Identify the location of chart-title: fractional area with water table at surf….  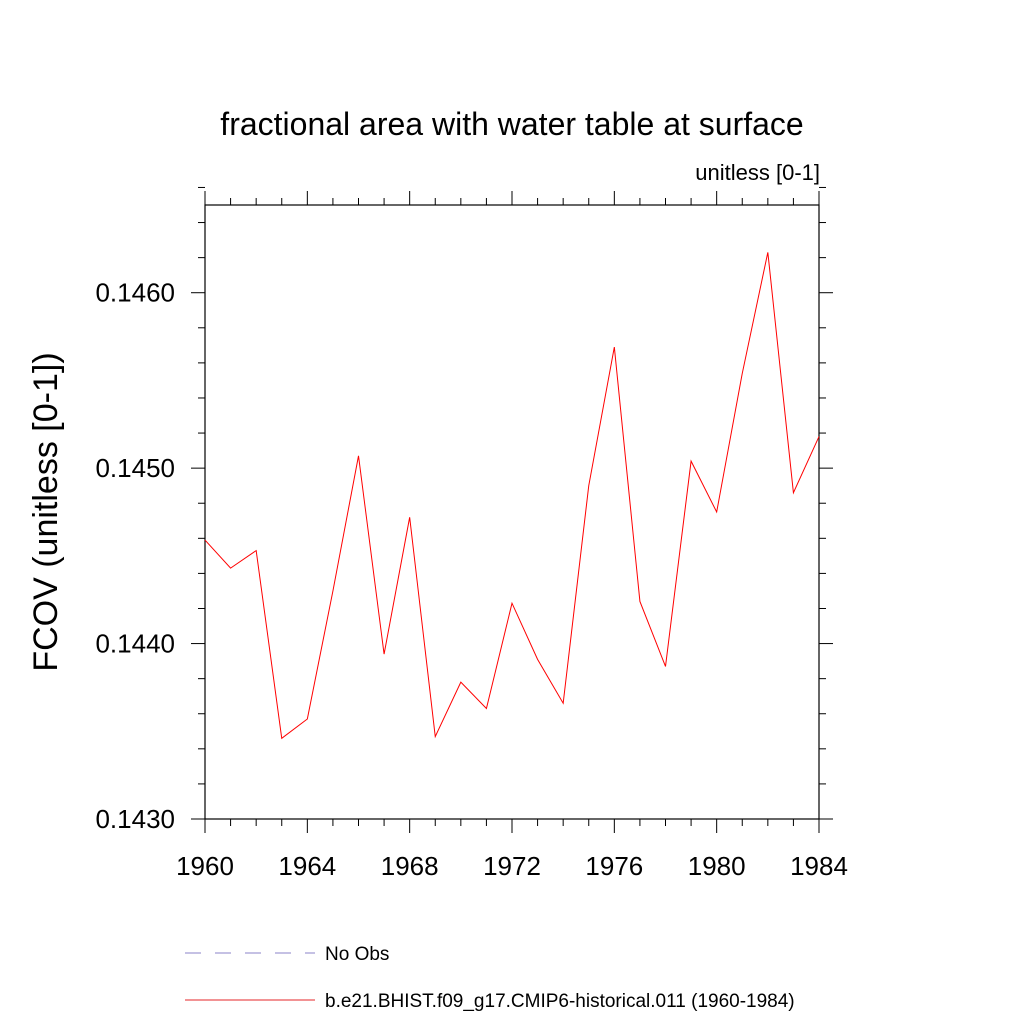
(511, 124).